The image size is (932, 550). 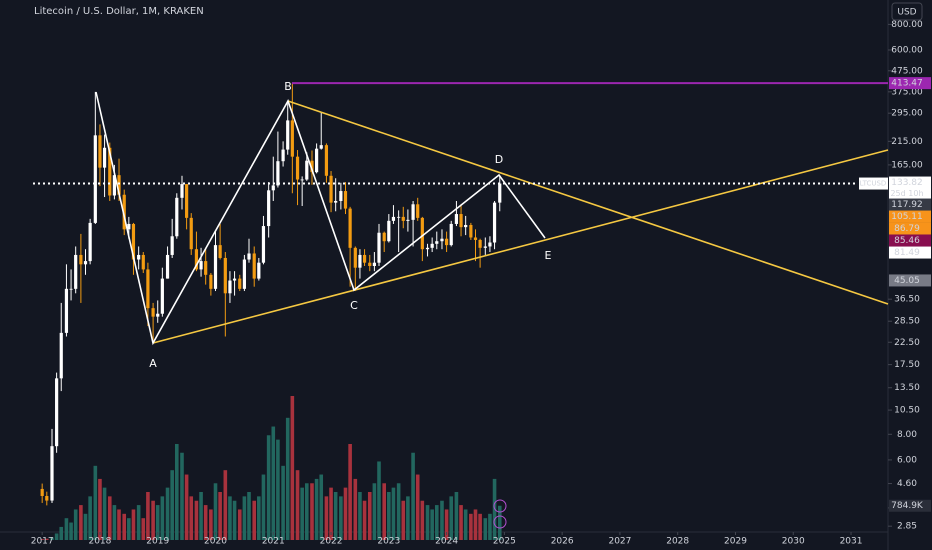 I want to click on x-tick-label: 2026, so click(x=562, y=542).